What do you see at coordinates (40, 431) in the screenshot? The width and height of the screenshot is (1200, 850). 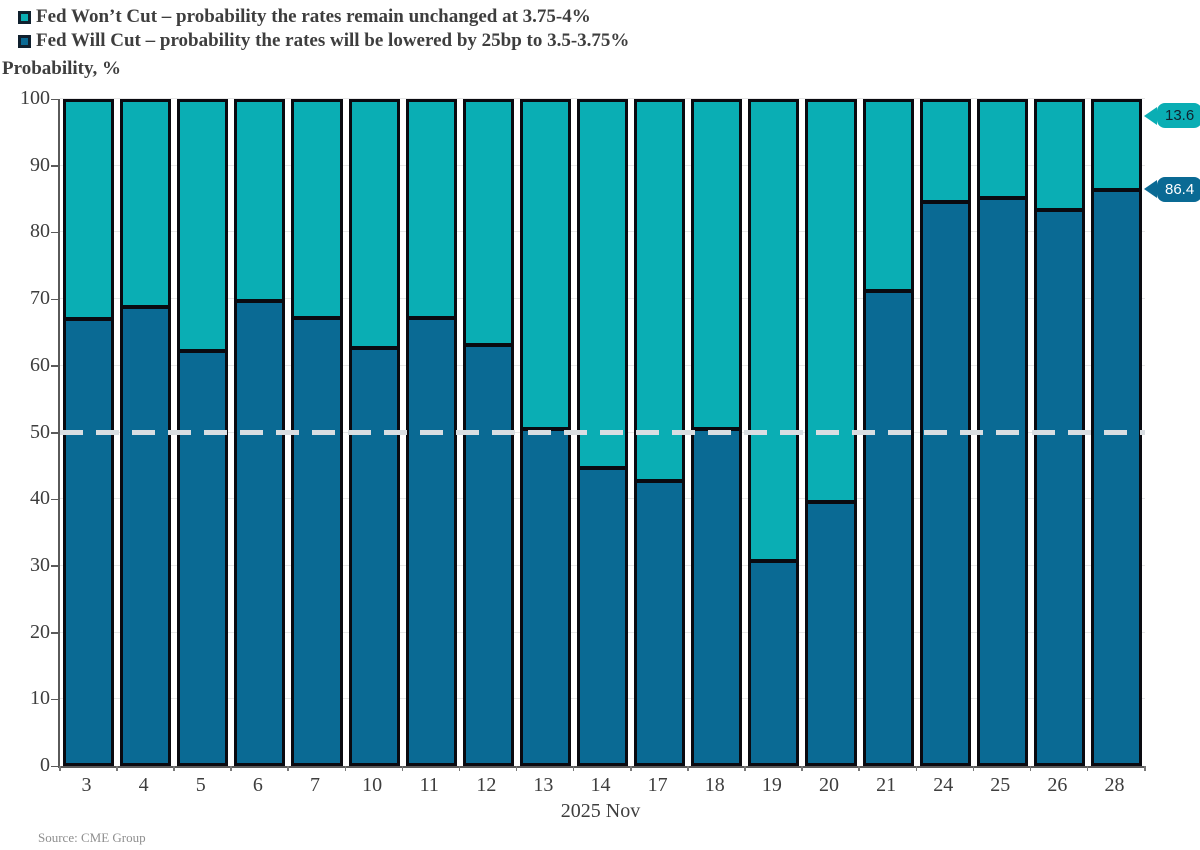 I see `y-tick-label-50: 50` at bounding box center [40, 431].